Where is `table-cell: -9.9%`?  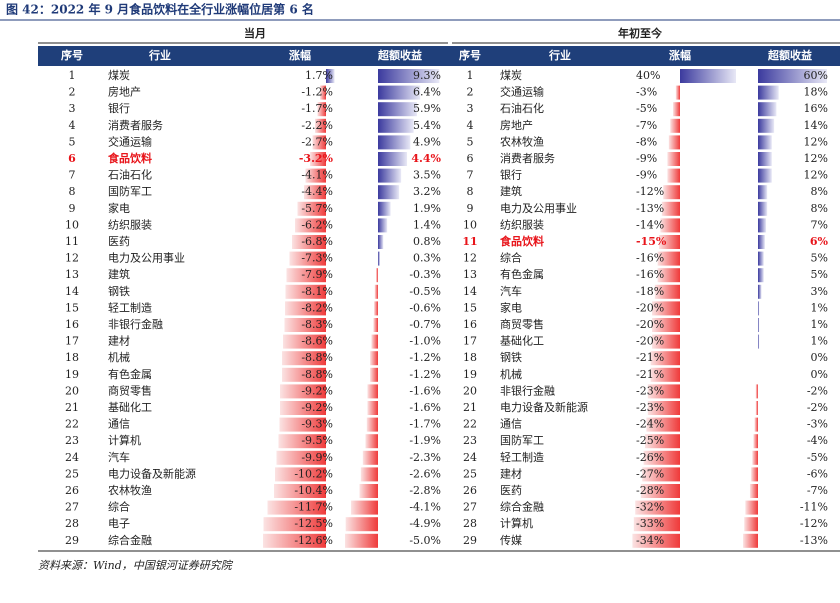 table-cell: -9.9% is located at coordinates (317, 457).